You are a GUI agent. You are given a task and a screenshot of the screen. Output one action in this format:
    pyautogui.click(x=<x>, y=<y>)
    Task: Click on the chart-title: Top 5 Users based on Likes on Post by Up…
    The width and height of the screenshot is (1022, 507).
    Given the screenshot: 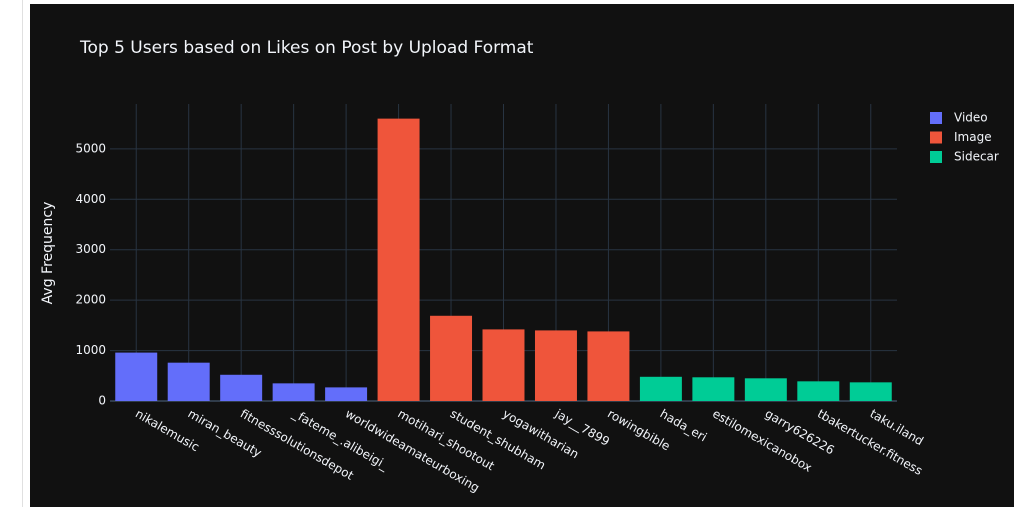 What is the action you would take?
    pyautogui.click(x=306, y=48)
    